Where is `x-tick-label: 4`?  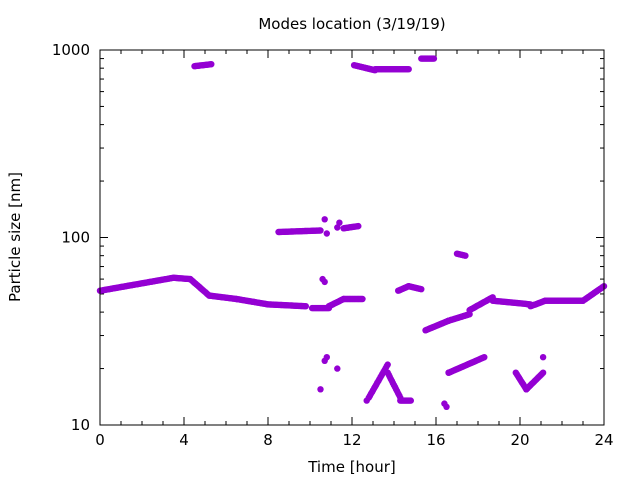
x-tick-label: 4 is located at coordinates (184, 440).